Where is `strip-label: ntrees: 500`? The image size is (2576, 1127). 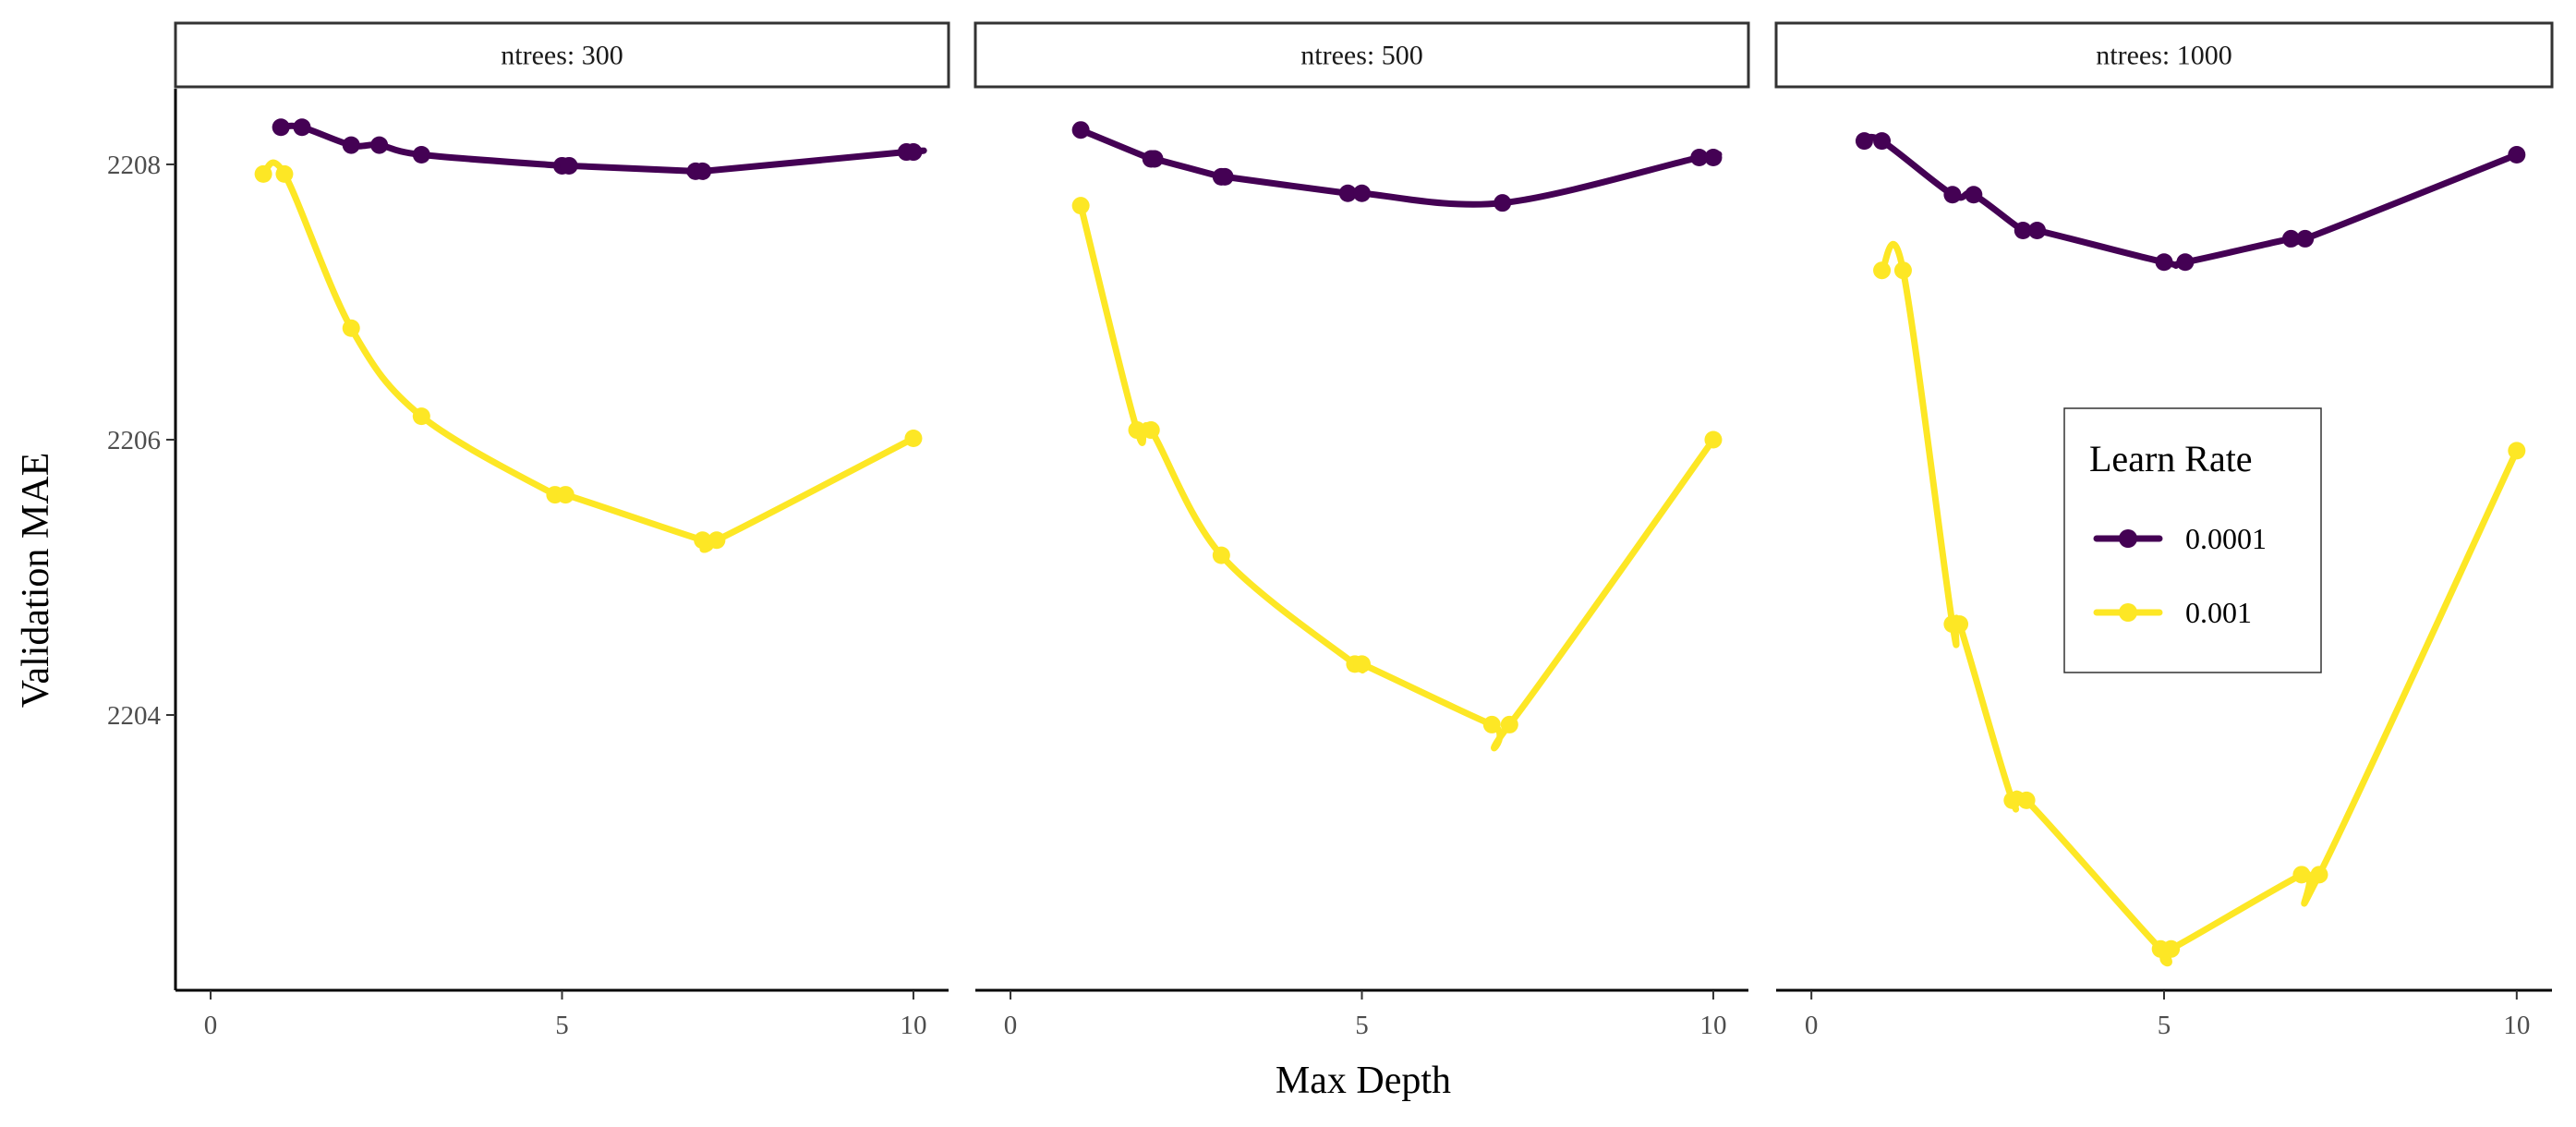
strip-label: ntrees: 500 is located at coordinates (1361, 56).